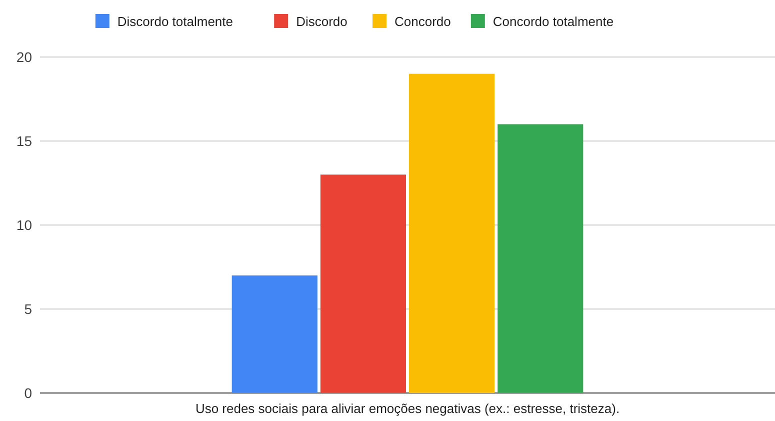 This screenshot has width=775, height=421. What do you see at coordinates (28, 393) in the screenshot?
I see `y-tick-label: 0` at bounding box center [28, 393].